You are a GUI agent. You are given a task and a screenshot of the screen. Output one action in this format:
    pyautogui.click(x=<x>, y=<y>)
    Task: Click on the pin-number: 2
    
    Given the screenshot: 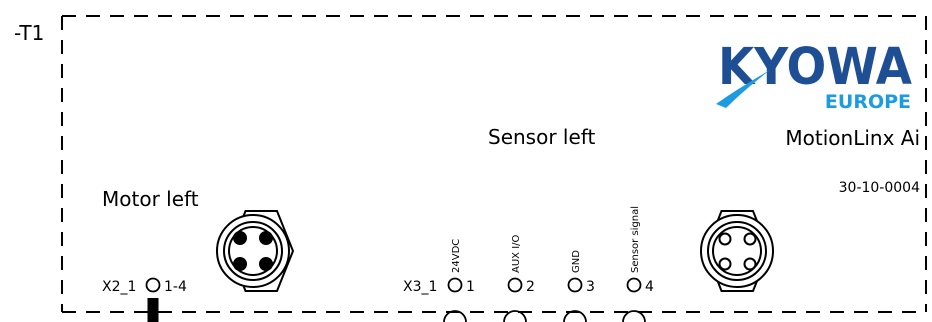 What is the action you would take?
    pyautogui.click(x=530, y=287)
    